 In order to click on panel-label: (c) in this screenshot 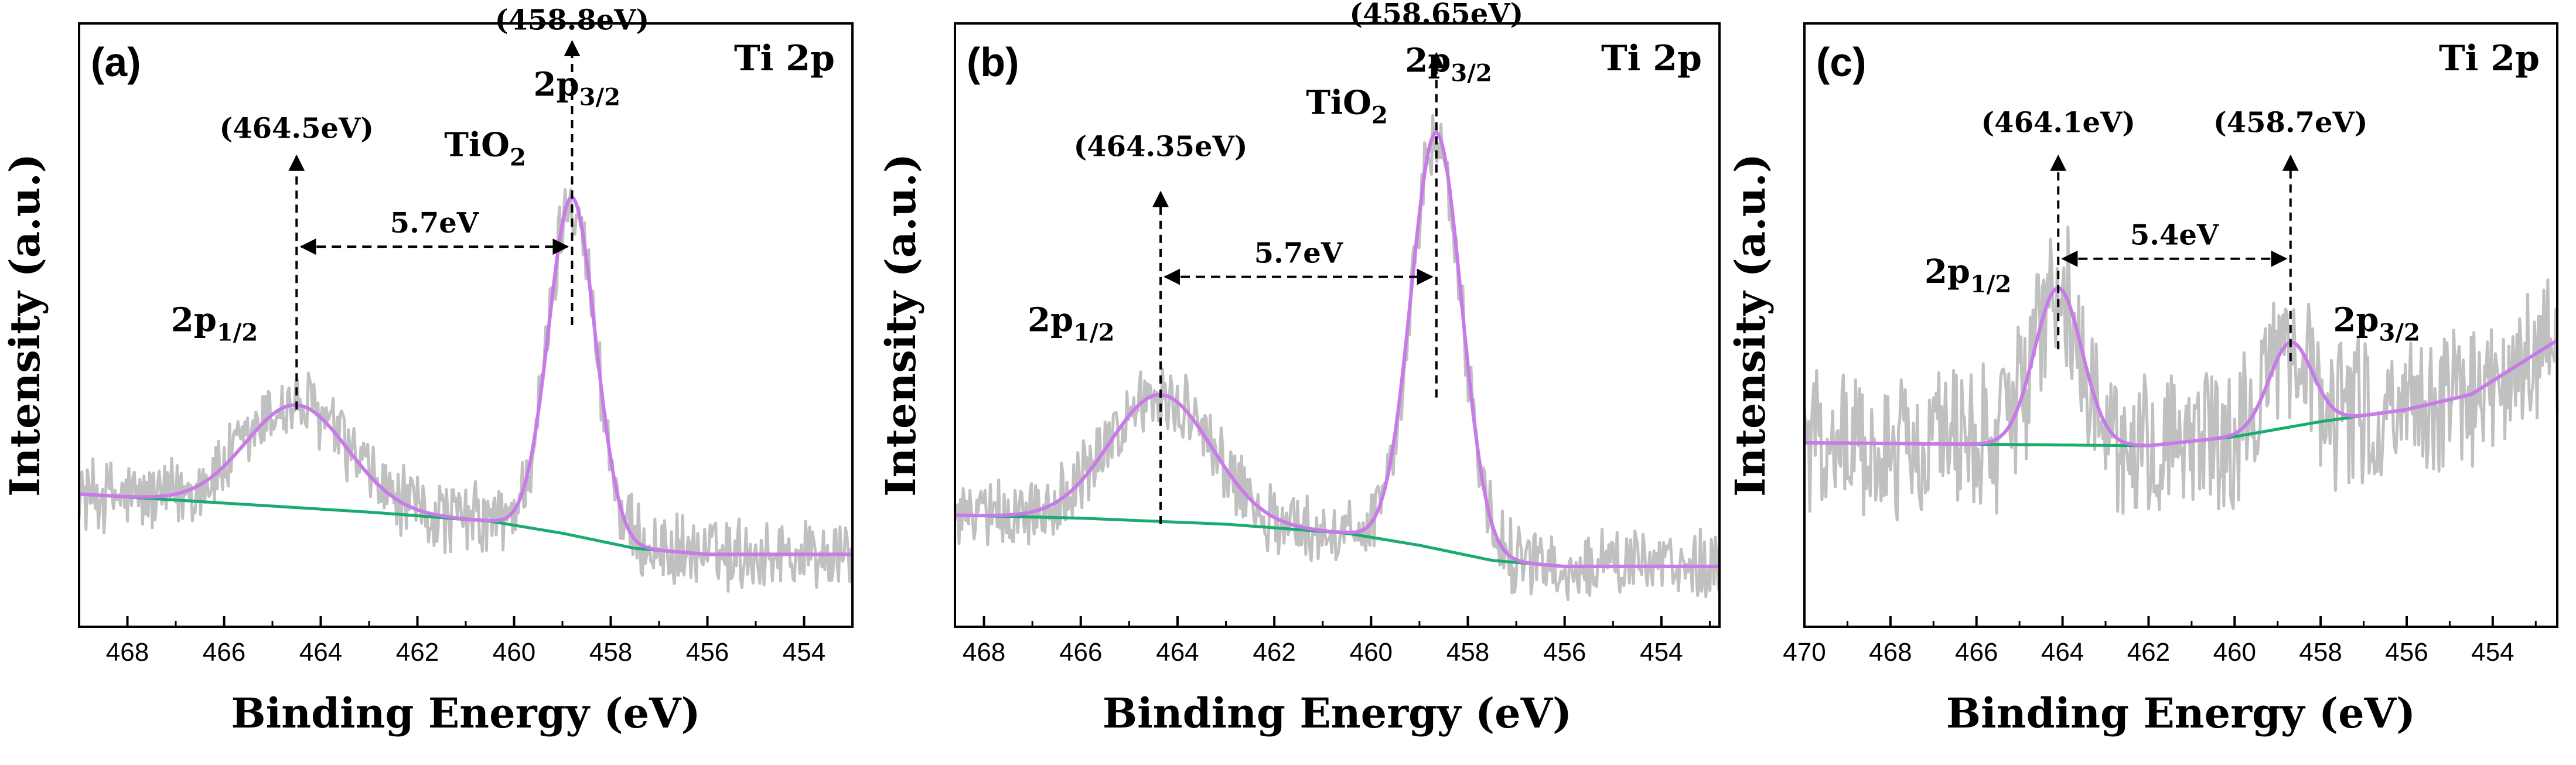, I will do `click(1841, 62)`.